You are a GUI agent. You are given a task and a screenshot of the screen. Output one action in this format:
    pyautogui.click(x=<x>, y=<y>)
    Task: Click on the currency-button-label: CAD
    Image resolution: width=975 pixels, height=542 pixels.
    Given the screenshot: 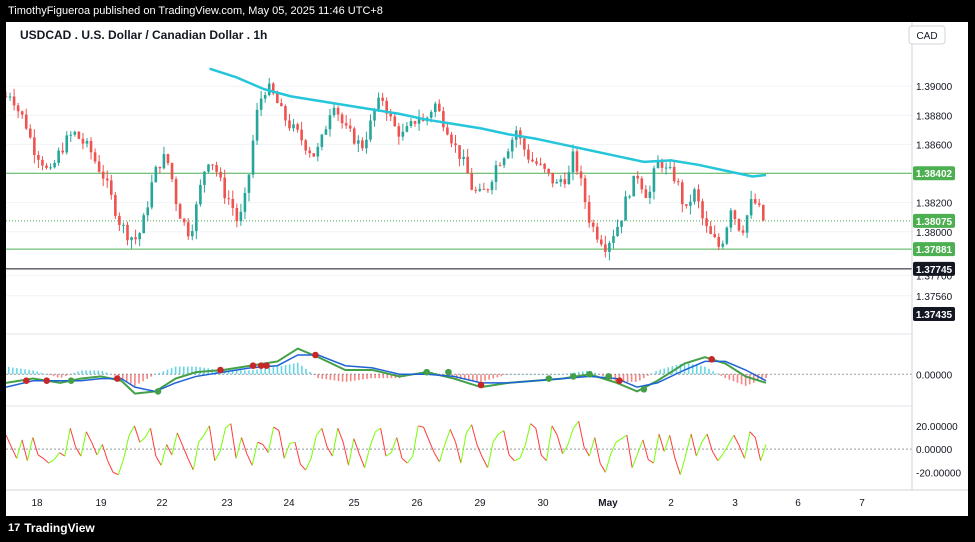 What is the action you would take?
    pyautogui.click(x=926, y=36)
    